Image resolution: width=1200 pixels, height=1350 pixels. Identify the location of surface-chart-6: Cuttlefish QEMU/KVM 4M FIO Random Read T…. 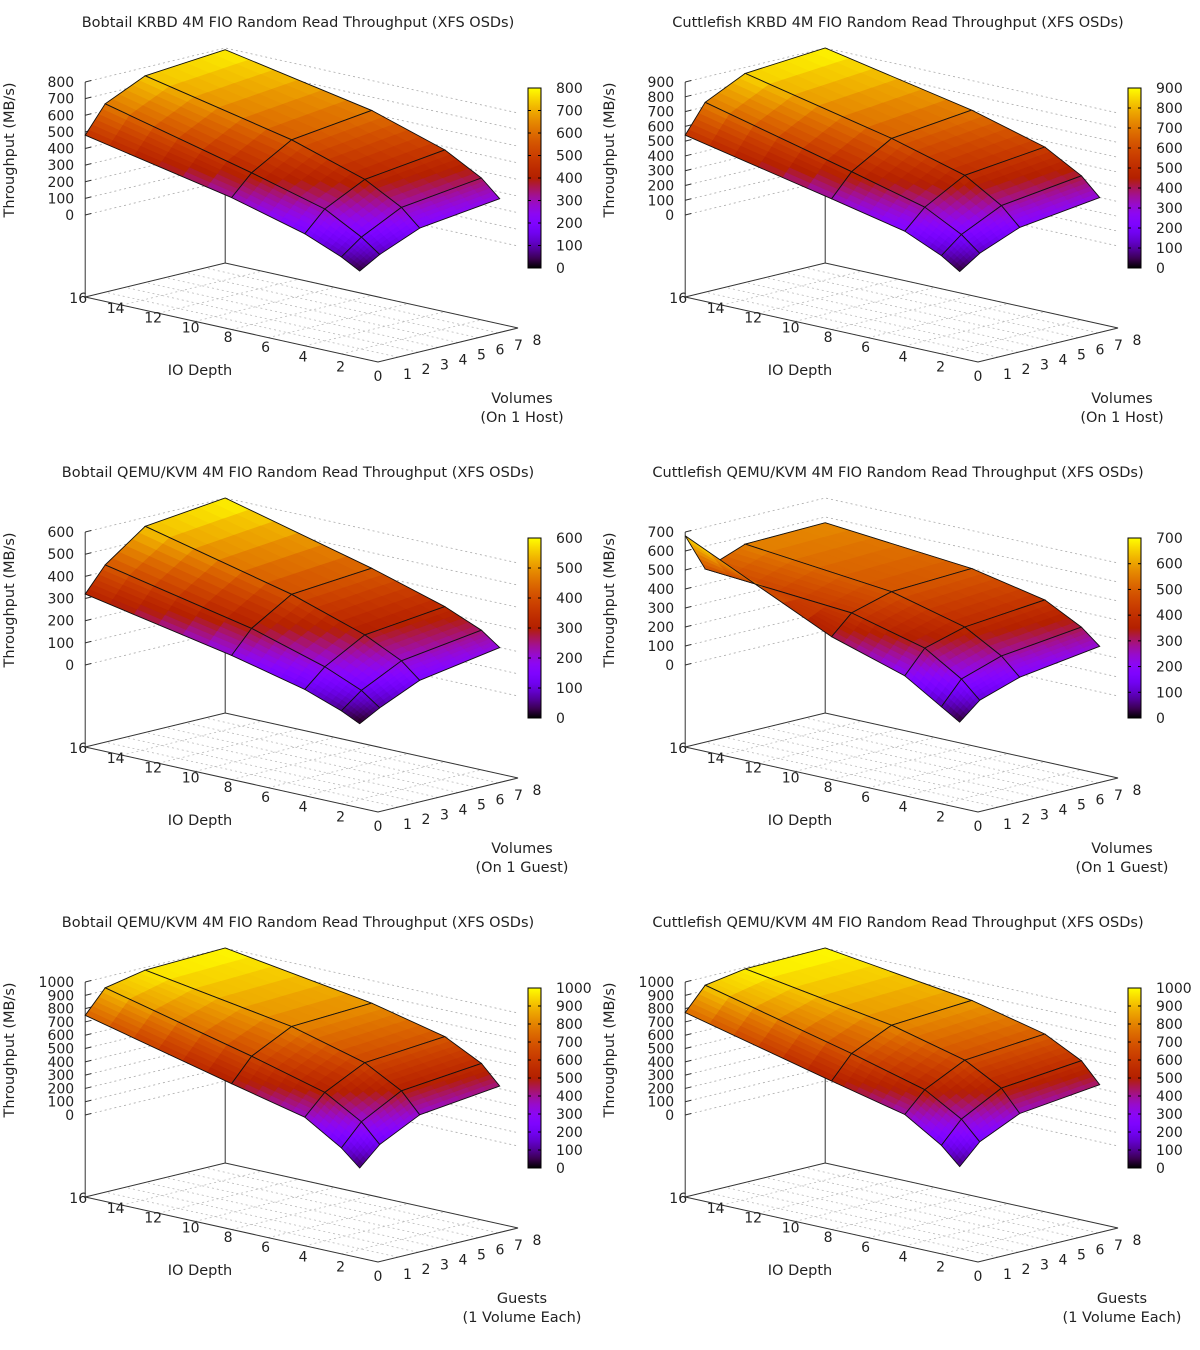
(897, 1120).